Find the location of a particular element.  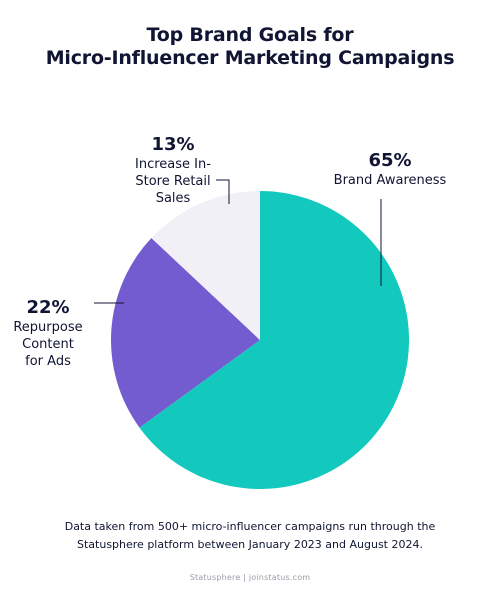

slice-label-repurpose-content: 22% Repurpose Content for Ads is located at coordinates (48, 333).